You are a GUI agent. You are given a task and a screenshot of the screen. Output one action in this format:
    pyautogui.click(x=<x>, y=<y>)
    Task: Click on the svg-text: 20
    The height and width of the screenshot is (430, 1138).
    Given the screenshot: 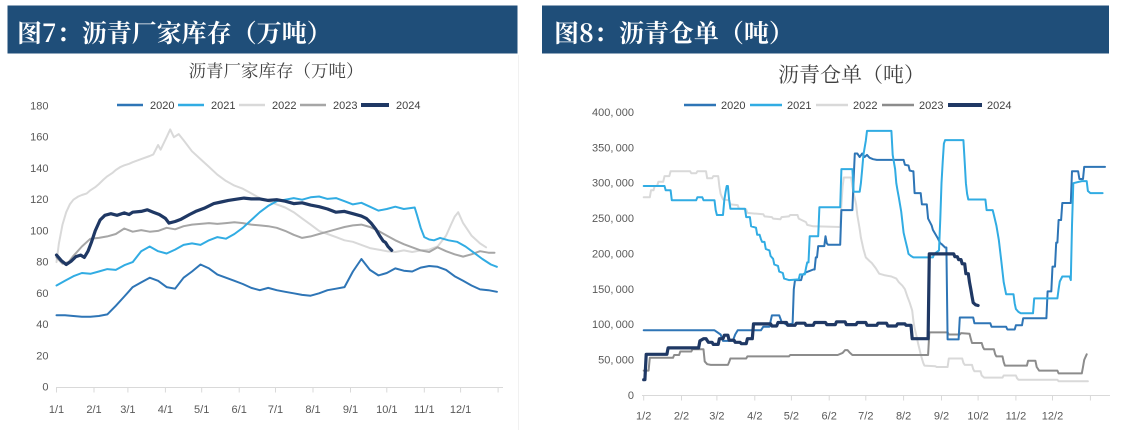 What is the action you would take?
    pyautogui.click(x=42, y=356)
    